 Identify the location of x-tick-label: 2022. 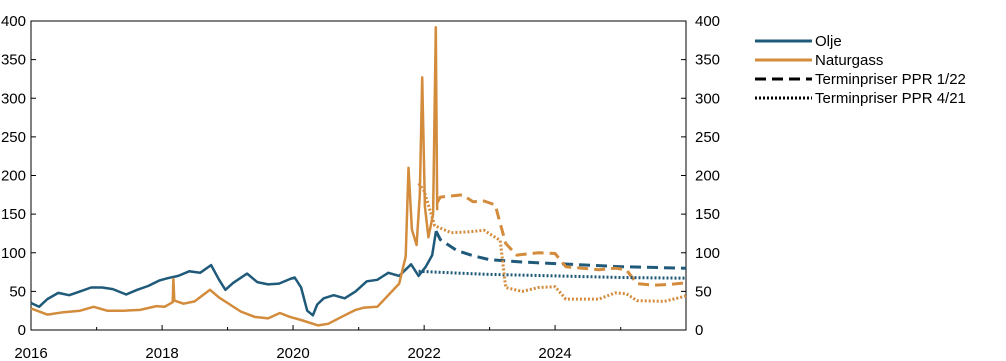
(423, 353).